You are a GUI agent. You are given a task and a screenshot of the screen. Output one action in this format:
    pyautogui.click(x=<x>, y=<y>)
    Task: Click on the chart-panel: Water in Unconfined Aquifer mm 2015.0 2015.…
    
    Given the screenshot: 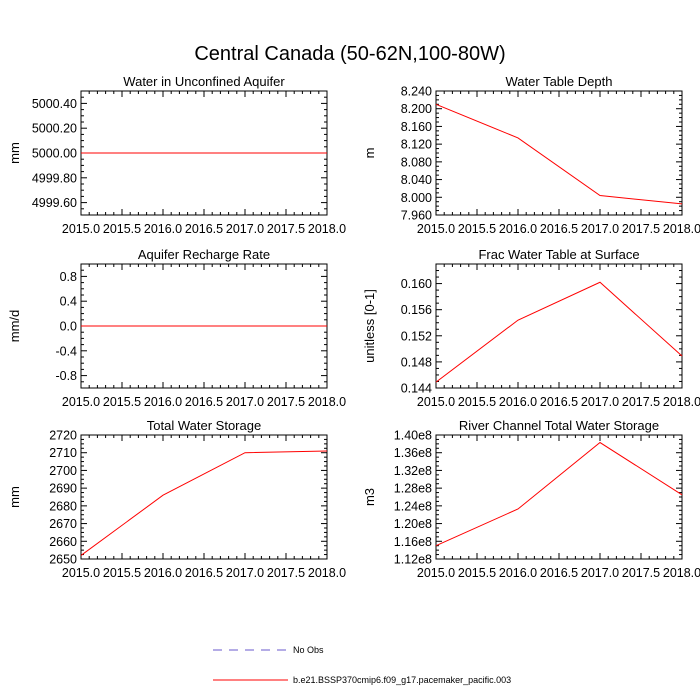 What is the action you would take?
    pyautogui.click(x=176, y=155)
    